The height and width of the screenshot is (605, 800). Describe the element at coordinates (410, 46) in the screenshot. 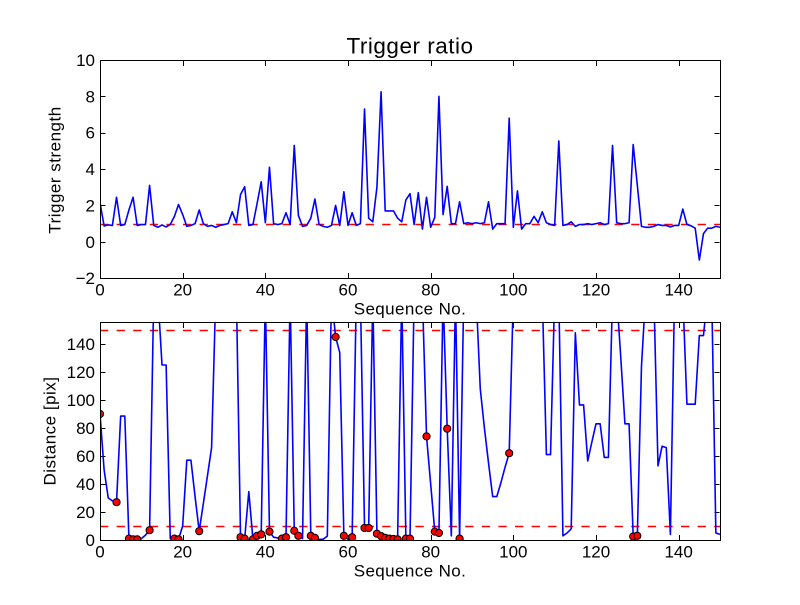

I see `svg-text: Trigger ratio` at that location.